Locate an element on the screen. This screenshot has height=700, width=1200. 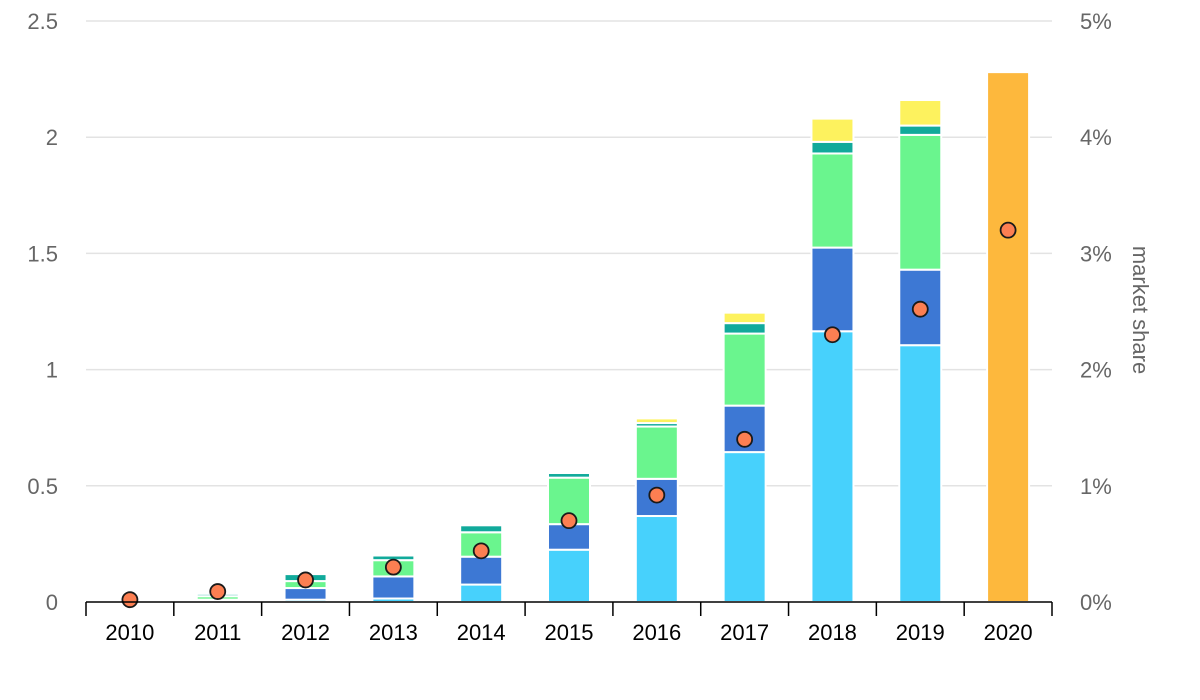
y2-tick-label: 5% is located at coordinates (1096, 21).